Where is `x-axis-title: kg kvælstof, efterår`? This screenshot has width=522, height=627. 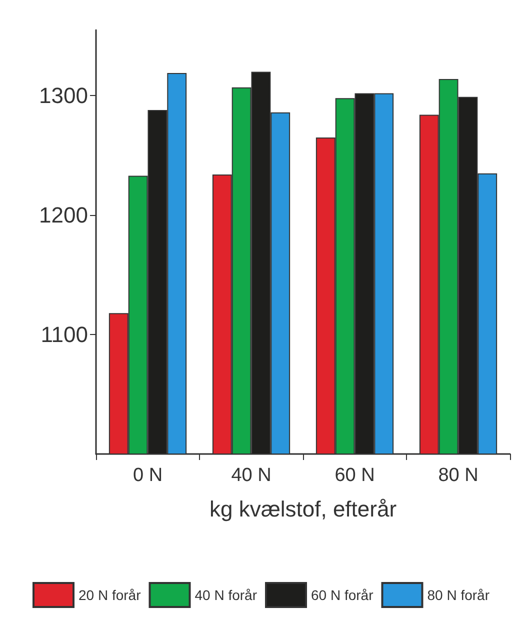 x-axis-title: kg kvælstof, efterår is located at coordinates (303, 509).